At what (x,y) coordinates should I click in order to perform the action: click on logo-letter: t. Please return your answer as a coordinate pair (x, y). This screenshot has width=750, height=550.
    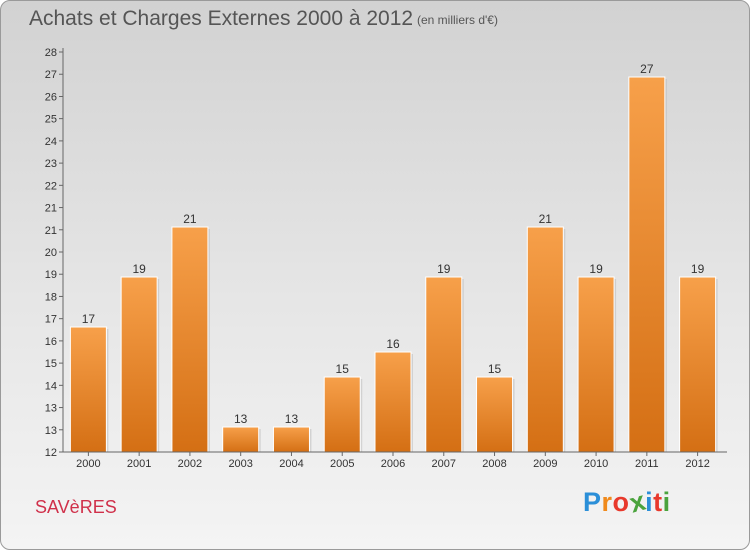
    Looking at the image, I should click on (658, 502).